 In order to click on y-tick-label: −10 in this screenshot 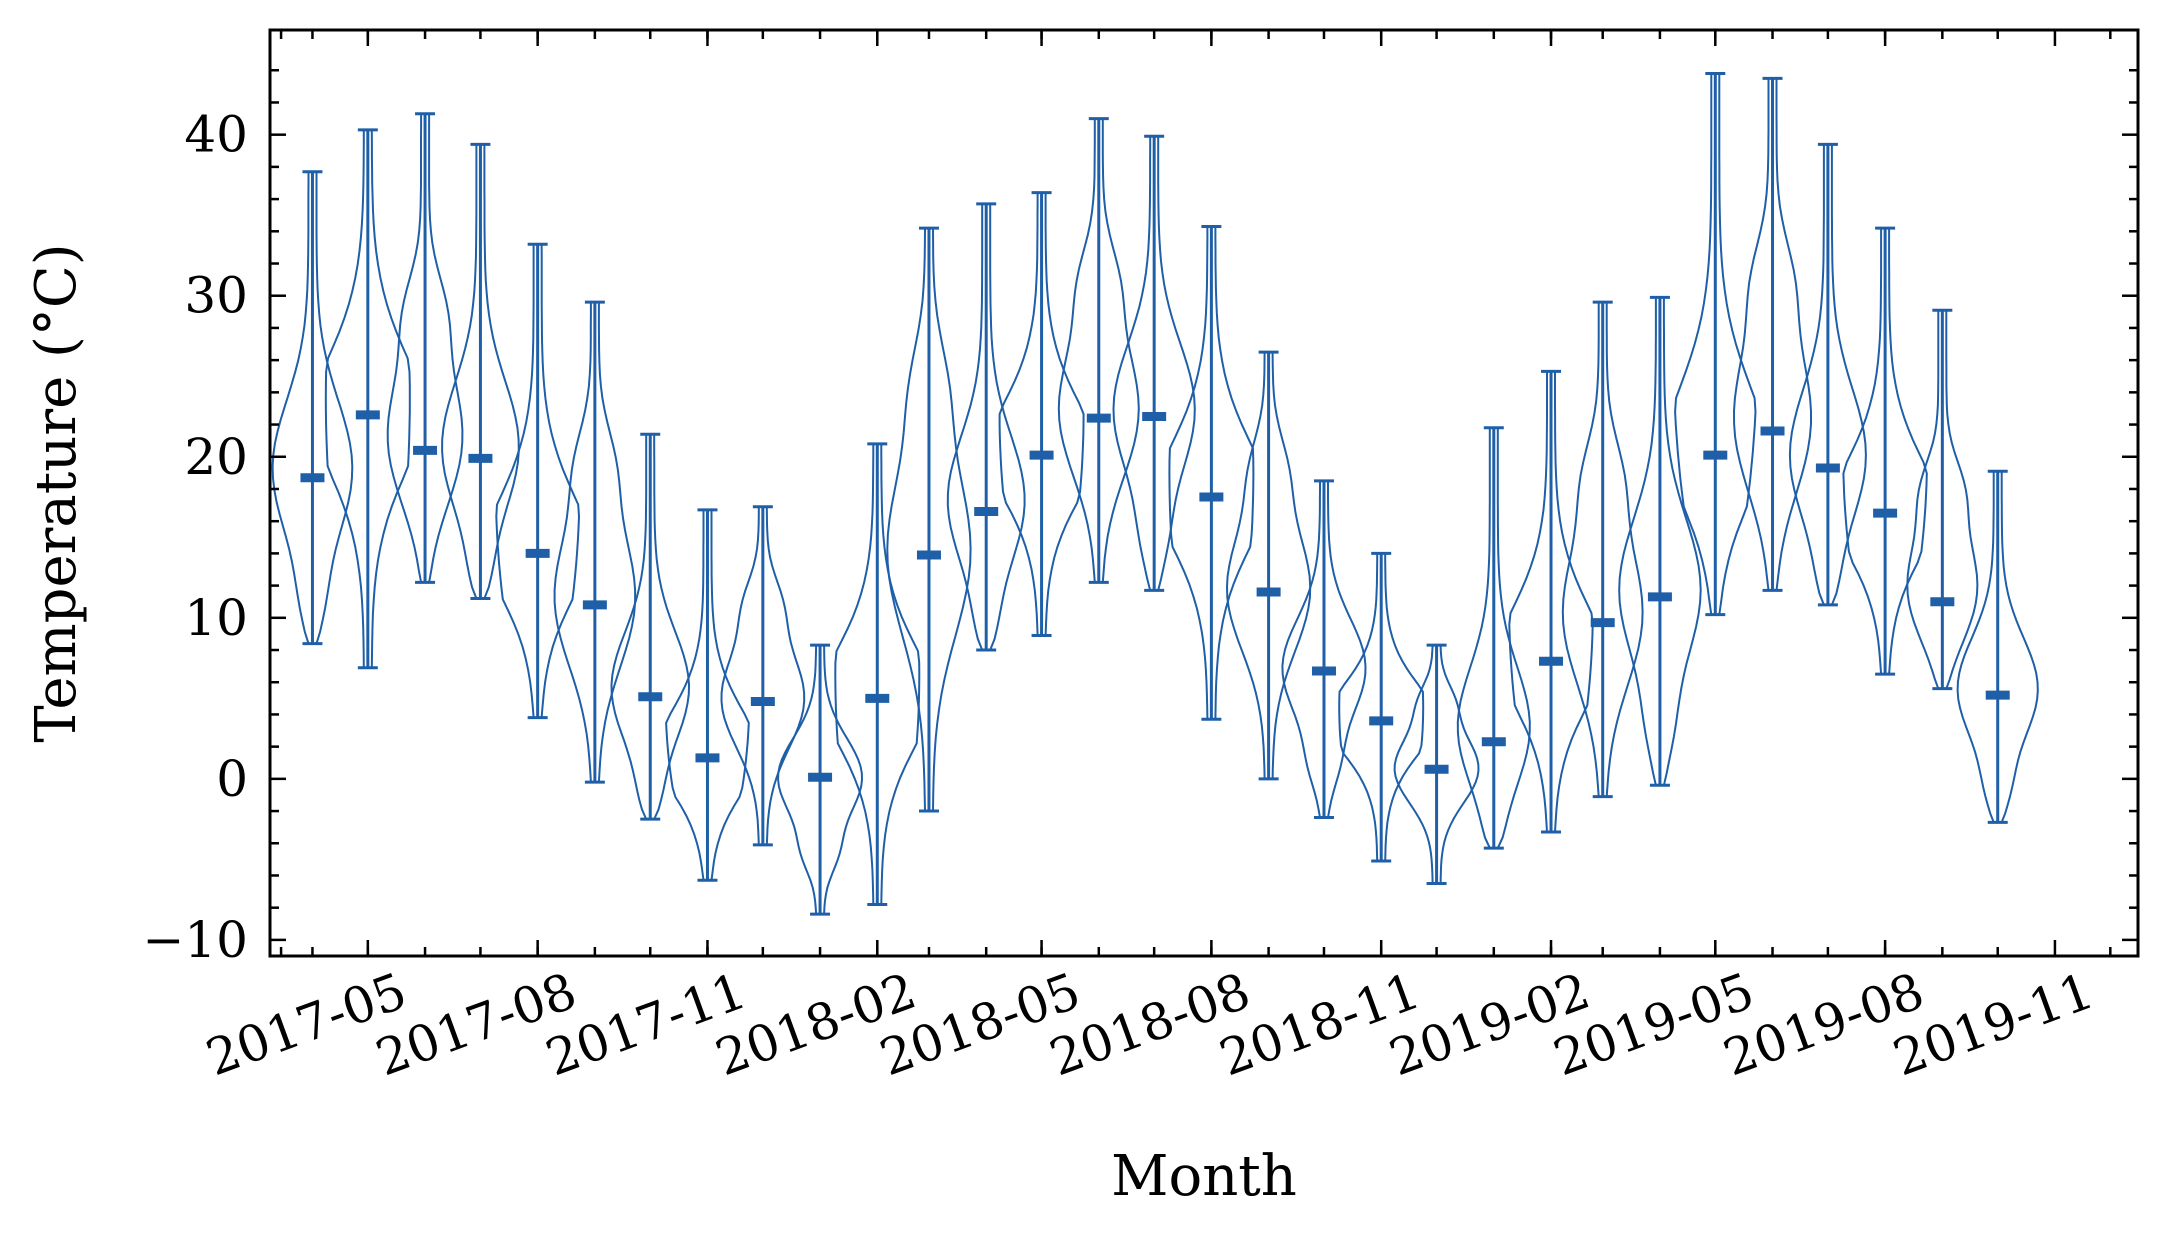, I will do `click(195, 940)`.